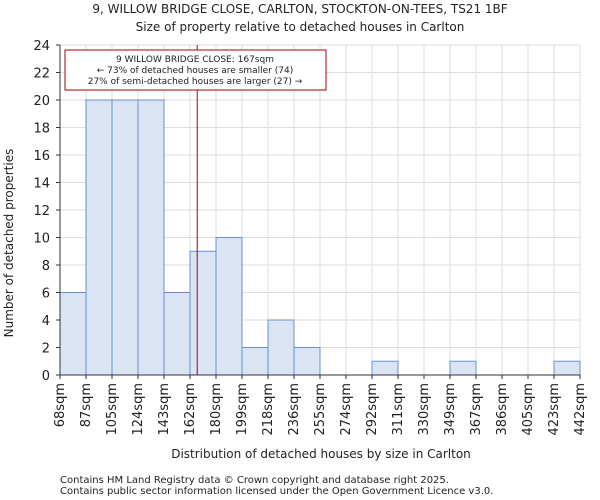 This screenshot has width=600, height=500. I want to click on x-tick-label: 236sqm, so click(294, 409).